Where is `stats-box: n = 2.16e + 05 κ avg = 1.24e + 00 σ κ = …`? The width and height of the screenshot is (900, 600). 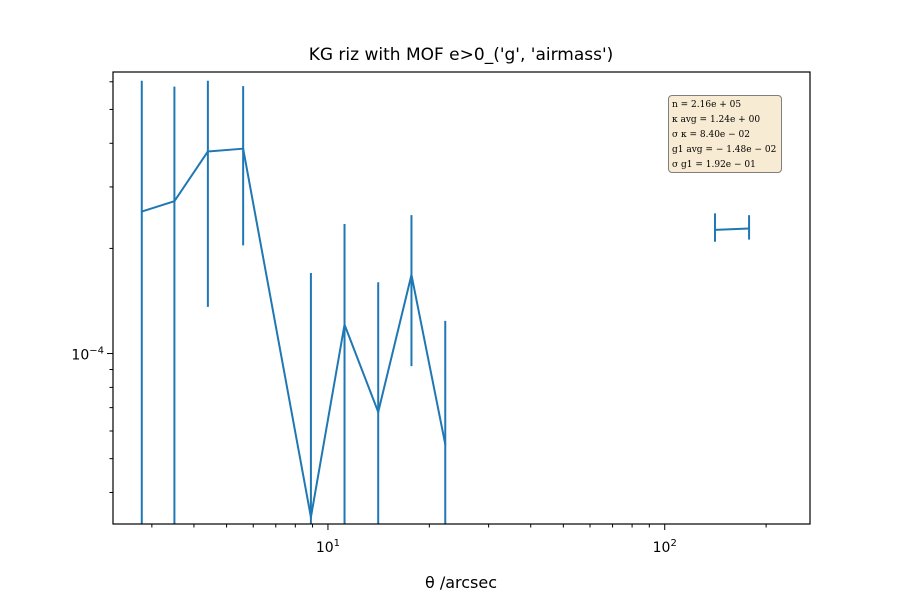
stats-box: n = 2.16e + 05 κ avg = 1.24e + 00 σ κ = … is located at coordinates (725, 134).